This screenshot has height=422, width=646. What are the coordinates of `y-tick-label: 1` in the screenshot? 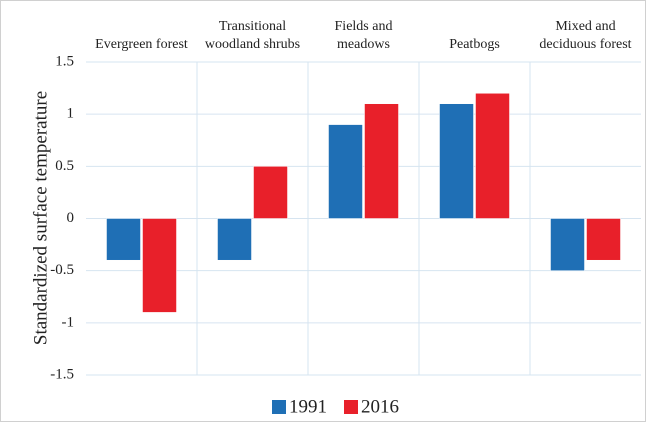 It's located at (71, 114).